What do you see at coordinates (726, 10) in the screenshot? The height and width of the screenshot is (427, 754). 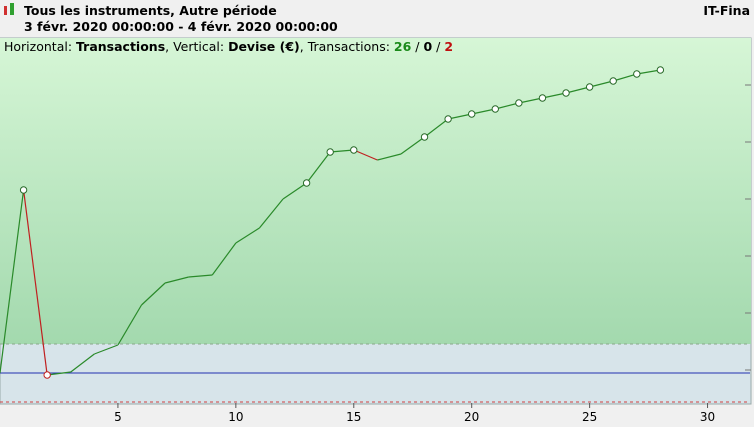 I see `brand: IT-Fina` at bounding box center [726, 10].